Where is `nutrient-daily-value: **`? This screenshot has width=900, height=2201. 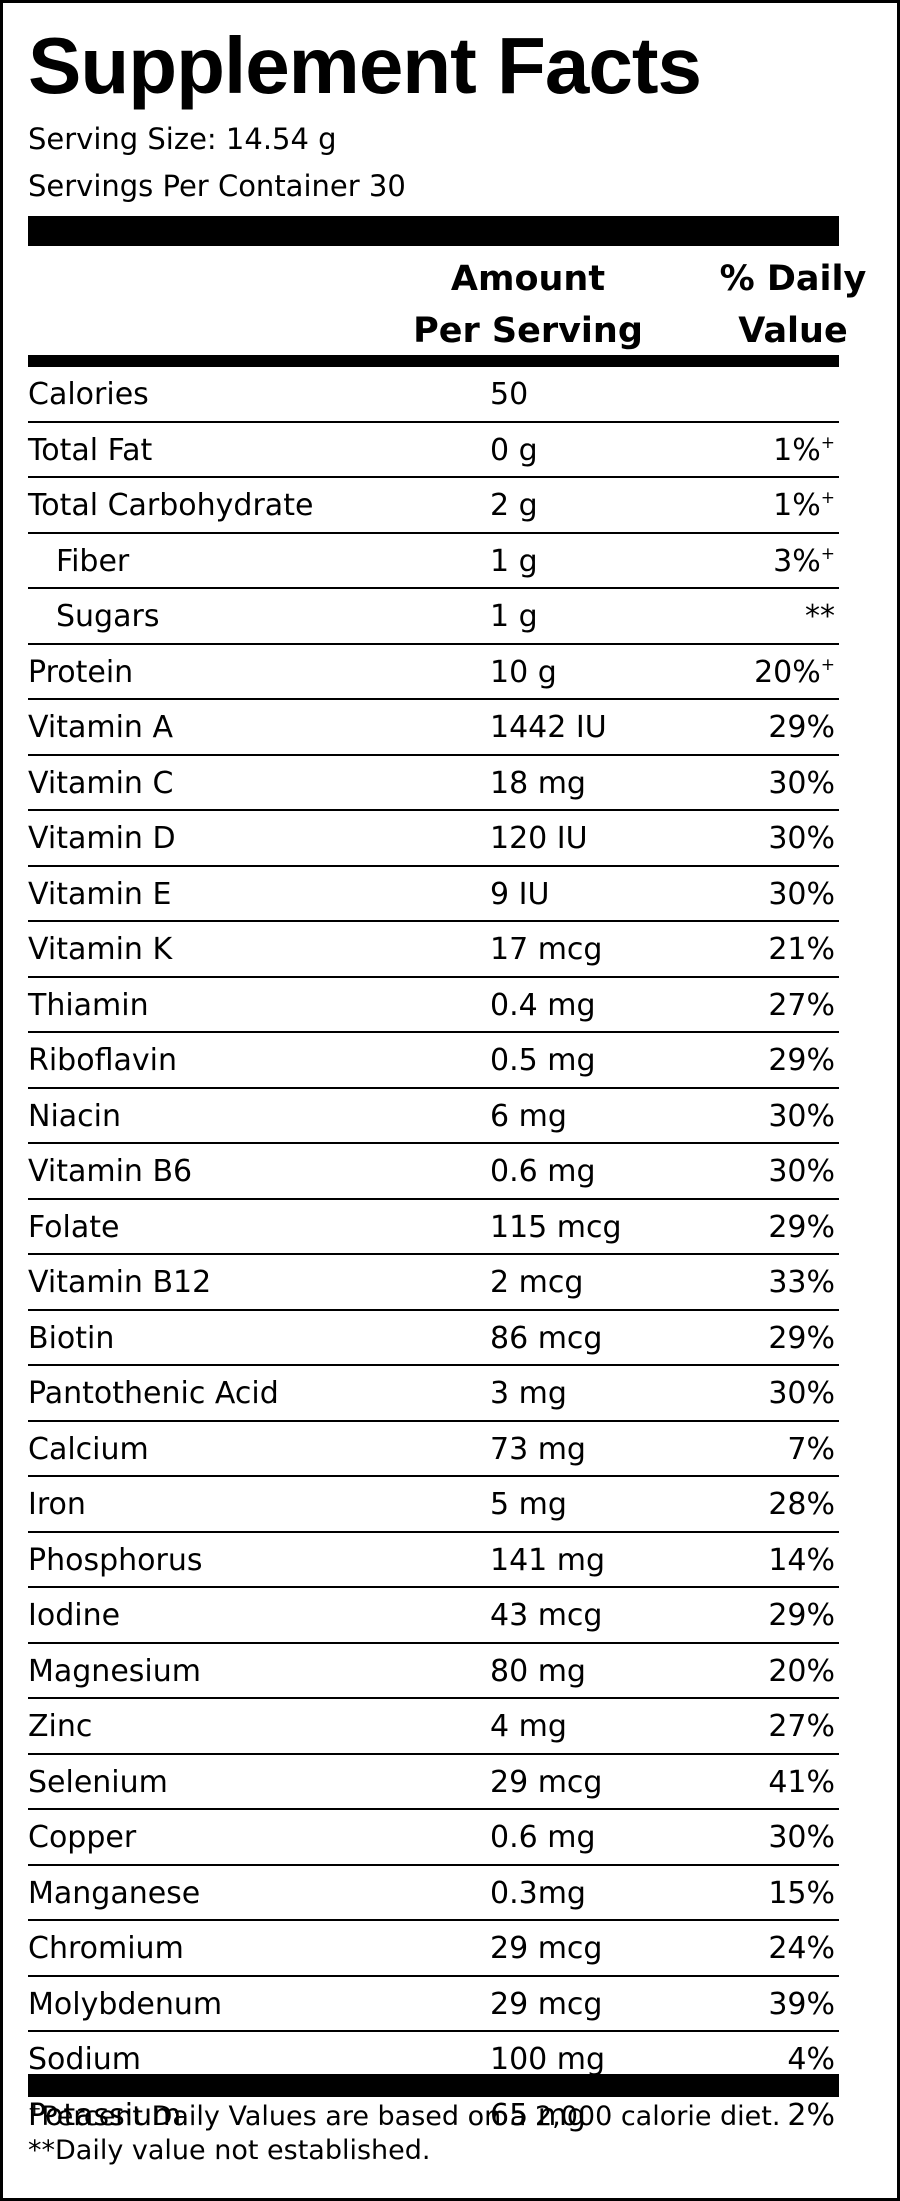
nutrient-daily-value: ** is located at coordinates (820, 617).